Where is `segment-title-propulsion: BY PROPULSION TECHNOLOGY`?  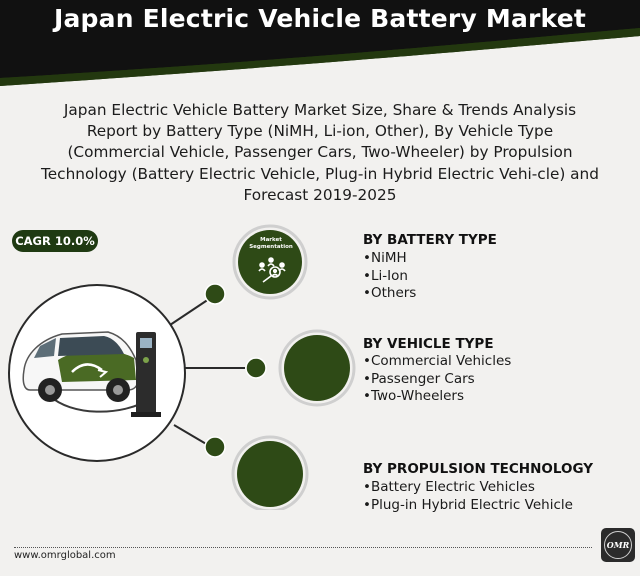
segment-title-propulsion: BY PROPULSION TECHNOLOGY is located at coordinates (478, 469).